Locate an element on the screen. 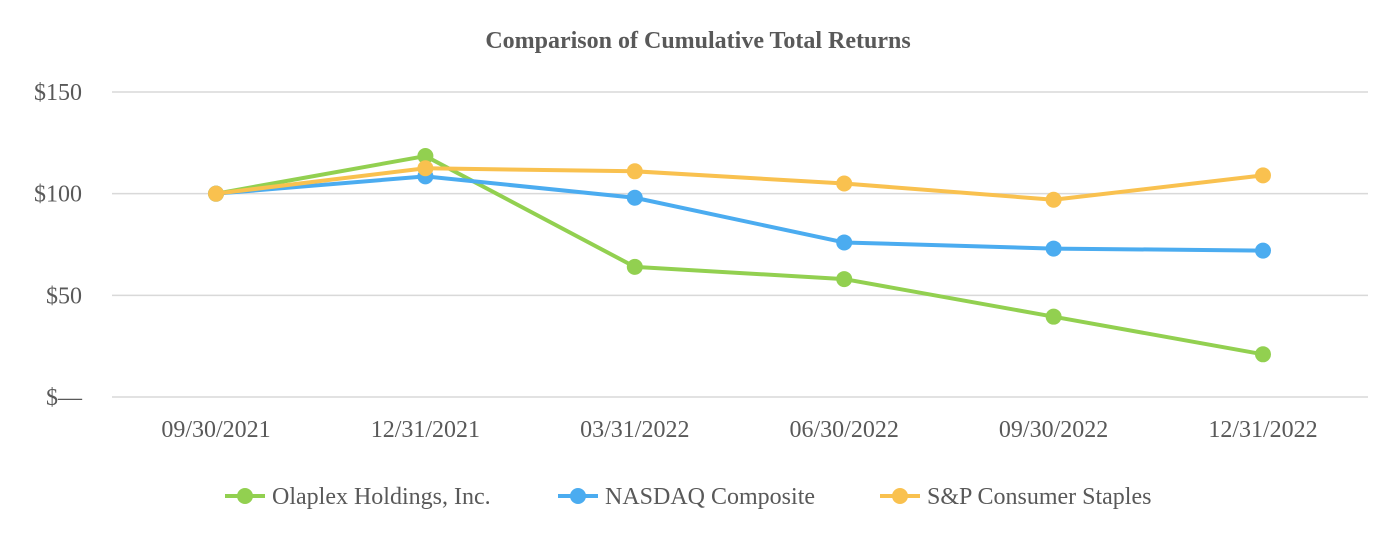  x-tick-label: 09/30/2022 is located at coordinates (1053, 430).